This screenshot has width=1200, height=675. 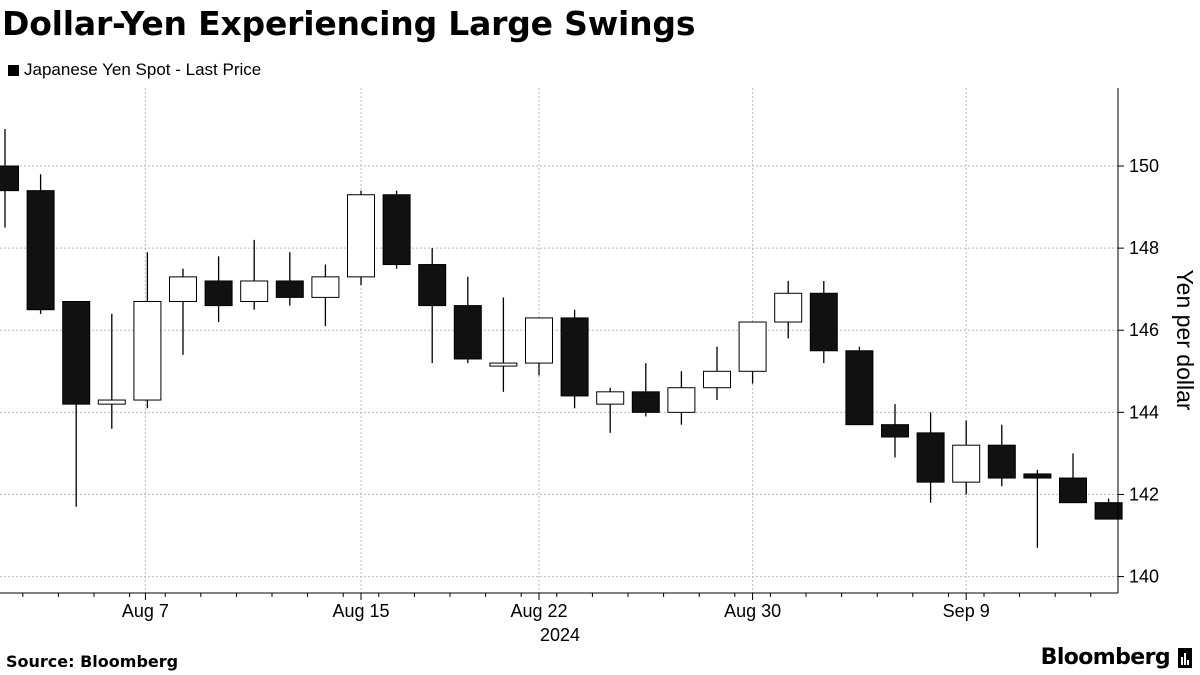 What do you see at coordinates (966, 611) in the screenshot?
I see `x-tick-label: Sep 9` at bounding box center [966, 611].